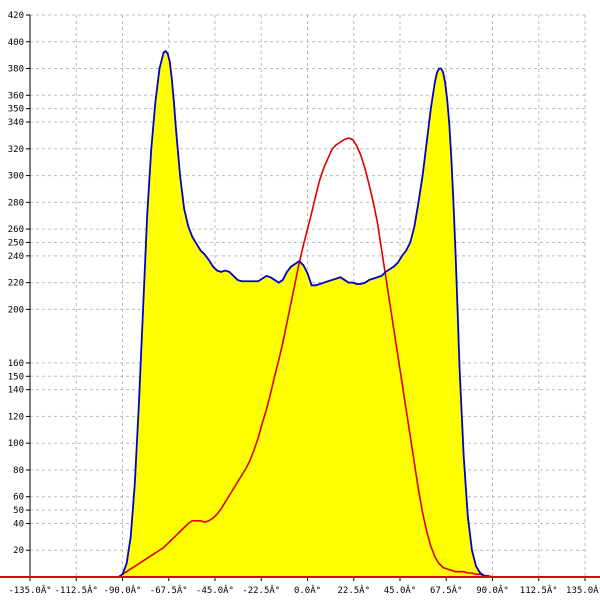 The width and height of the screenshot is (600, 605). Describe the element at coordinates (492, 590) in the screenshot. I see `x-tick-label: 90.0Â°` at that location.